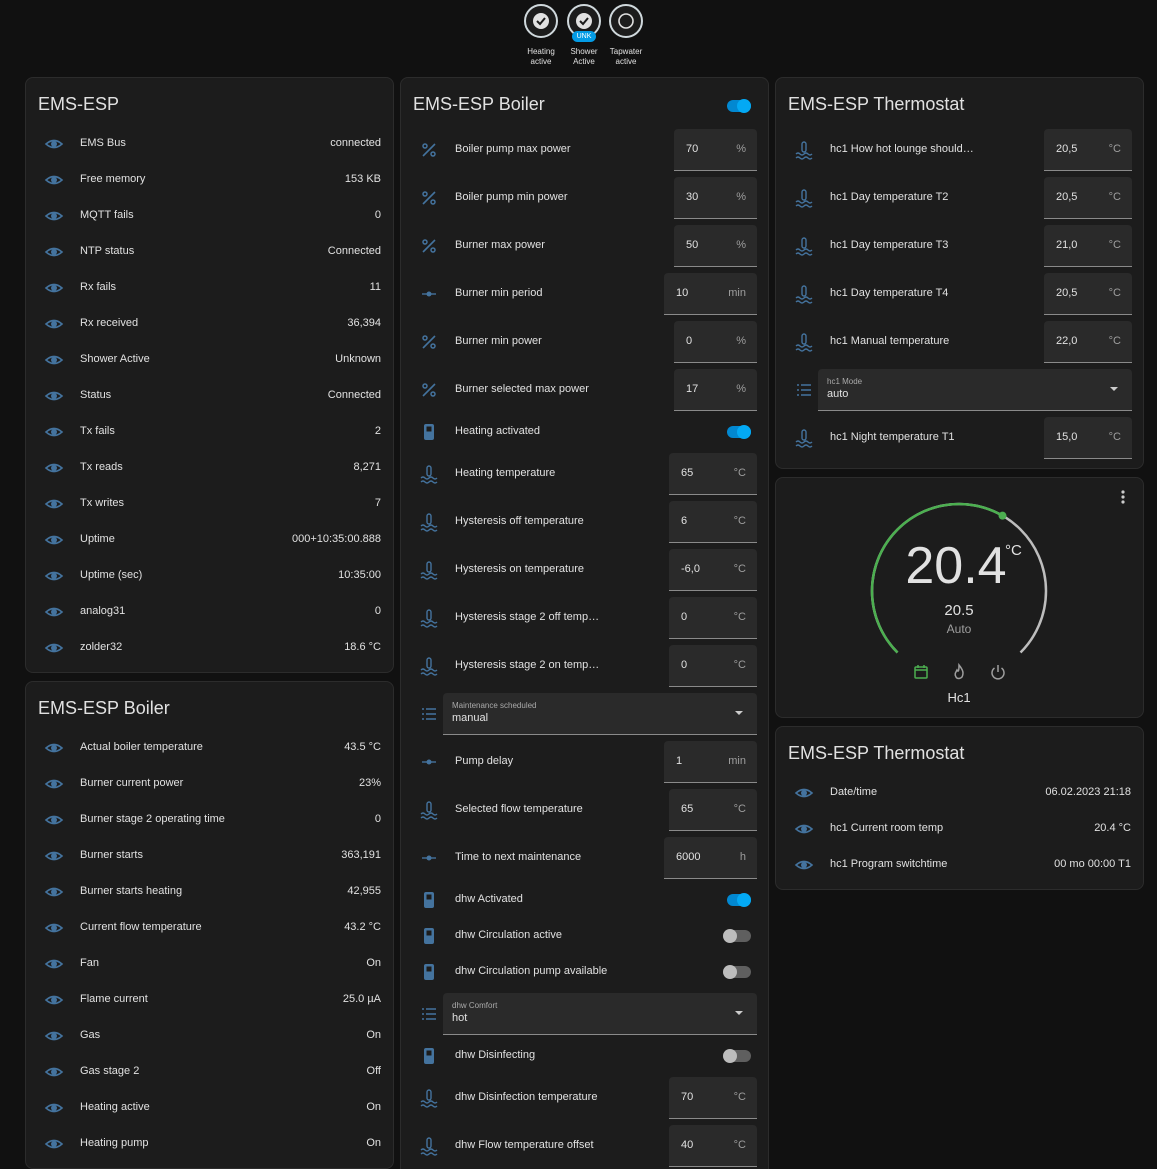  What do you see at coordinates (684, 521) in the screenshot?
I see `input-value: 6` at bounding box center [684, 521].